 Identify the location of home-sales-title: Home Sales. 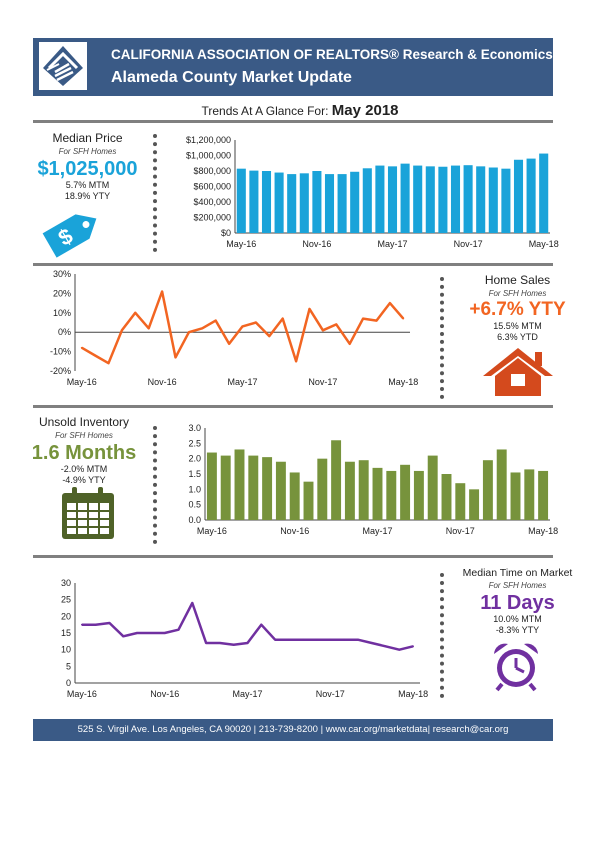
(517, 280).